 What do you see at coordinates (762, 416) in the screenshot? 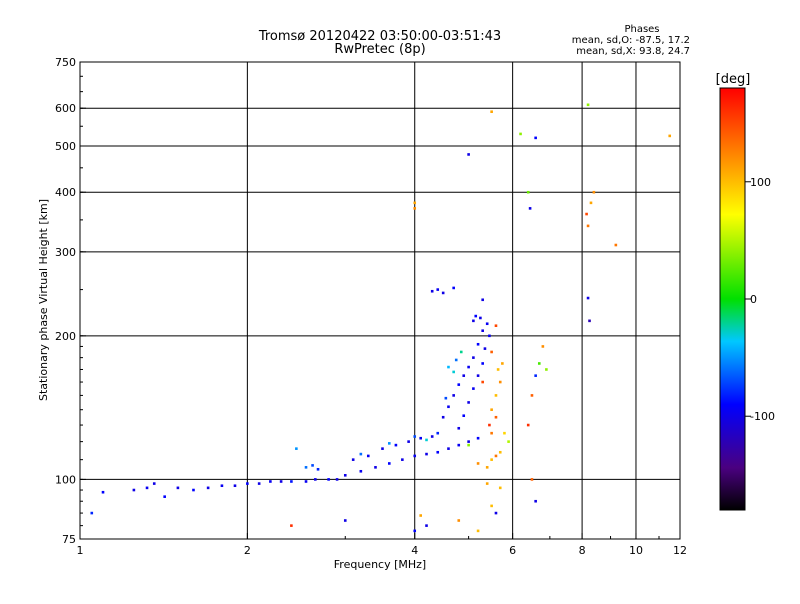
I see `colorbar-tick-label: -100` at bounding box center [762, 416].